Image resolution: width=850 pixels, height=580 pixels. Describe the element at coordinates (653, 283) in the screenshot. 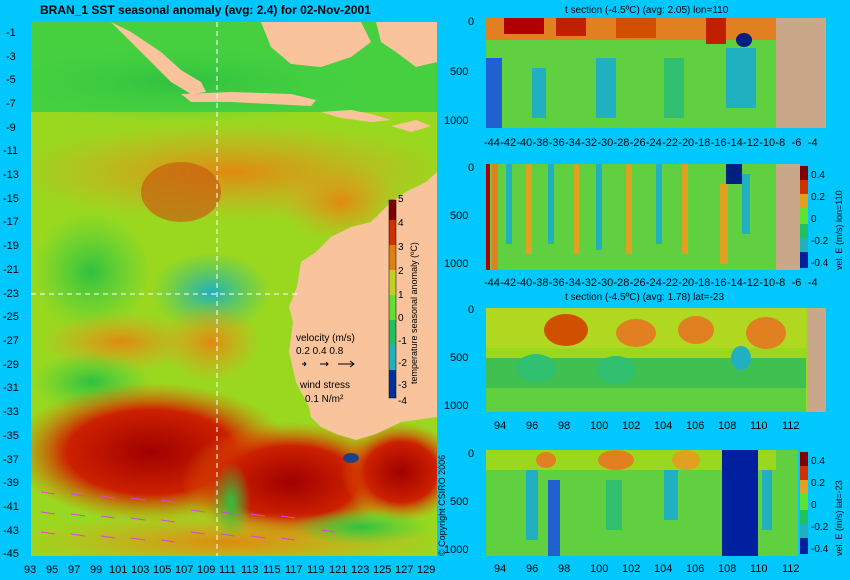

I see `panel2-x-tick: -24` at that location.